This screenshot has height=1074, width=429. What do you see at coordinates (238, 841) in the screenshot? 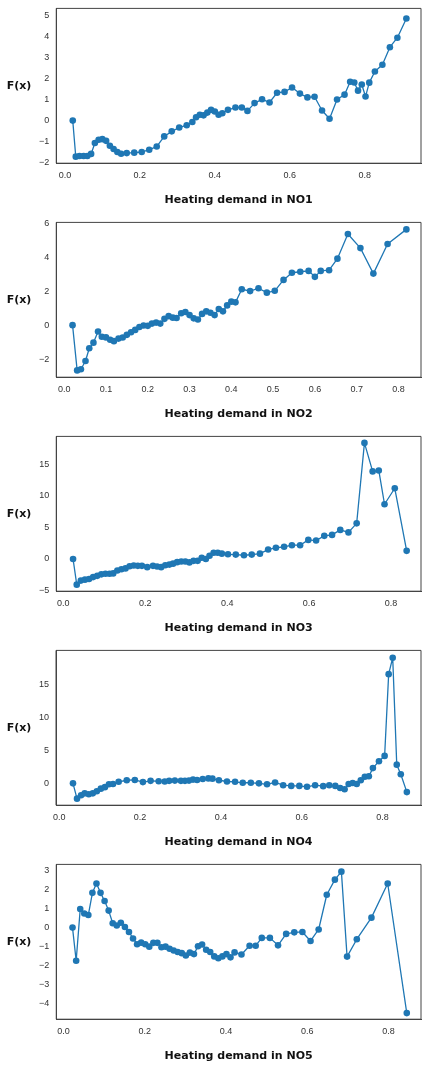
I see `x-axis-title: Heating demand in NO4` at bounding box center [238, 841].